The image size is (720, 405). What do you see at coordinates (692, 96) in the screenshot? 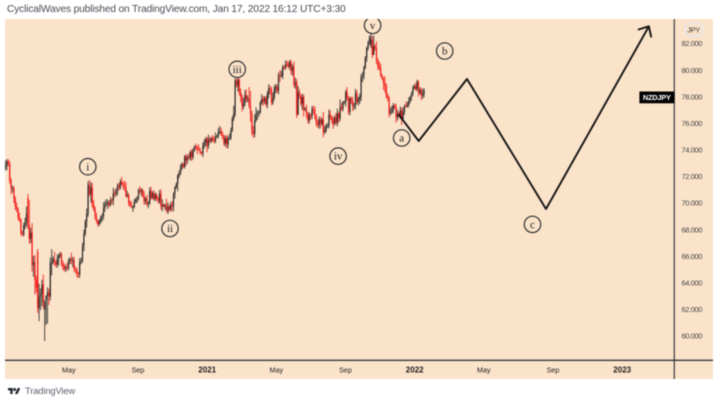
I see `svg-text: 78.000` at bounding box center [692, 96].